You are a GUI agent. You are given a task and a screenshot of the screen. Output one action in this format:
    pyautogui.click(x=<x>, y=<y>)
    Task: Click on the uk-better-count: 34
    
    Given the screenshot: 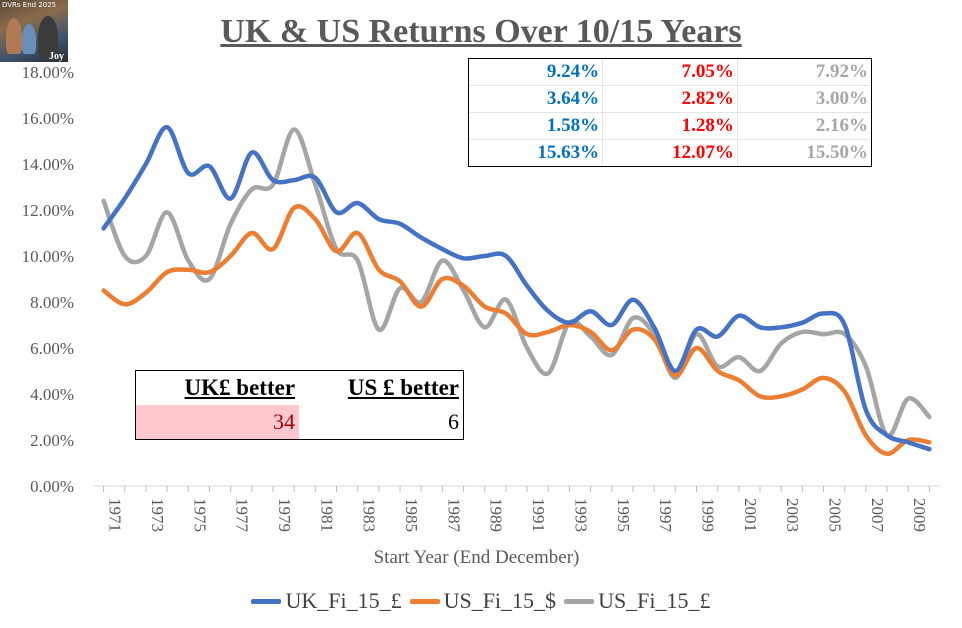 What is the action you would take?
    pyautogui.click(x=218, y=422)
    